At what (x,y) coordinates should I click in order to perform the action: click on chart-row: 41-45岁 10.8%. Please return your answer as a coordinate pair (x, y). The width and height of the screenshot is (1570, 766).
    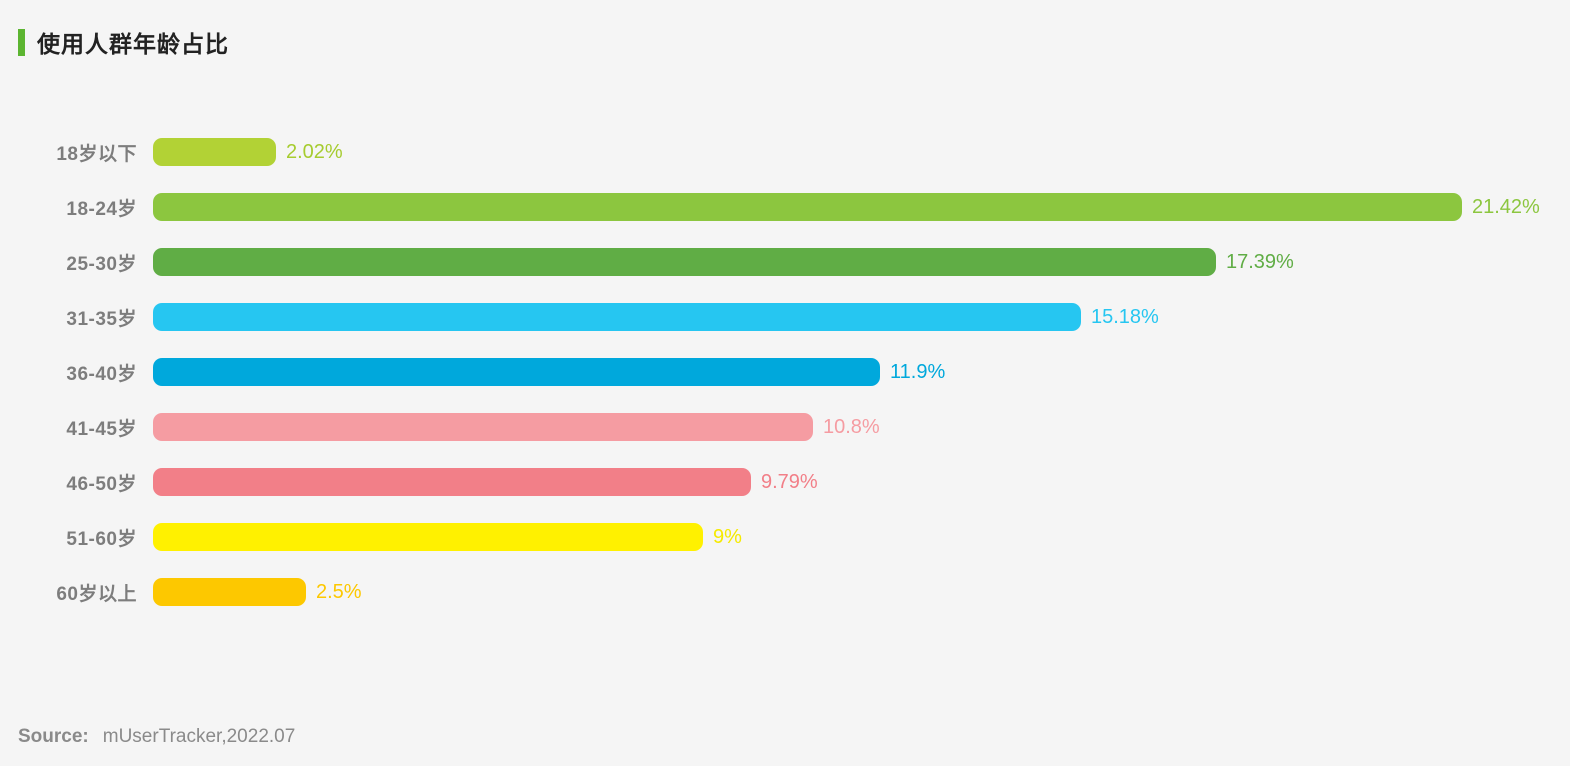
    Looking at the image, I should click on (785, 427).